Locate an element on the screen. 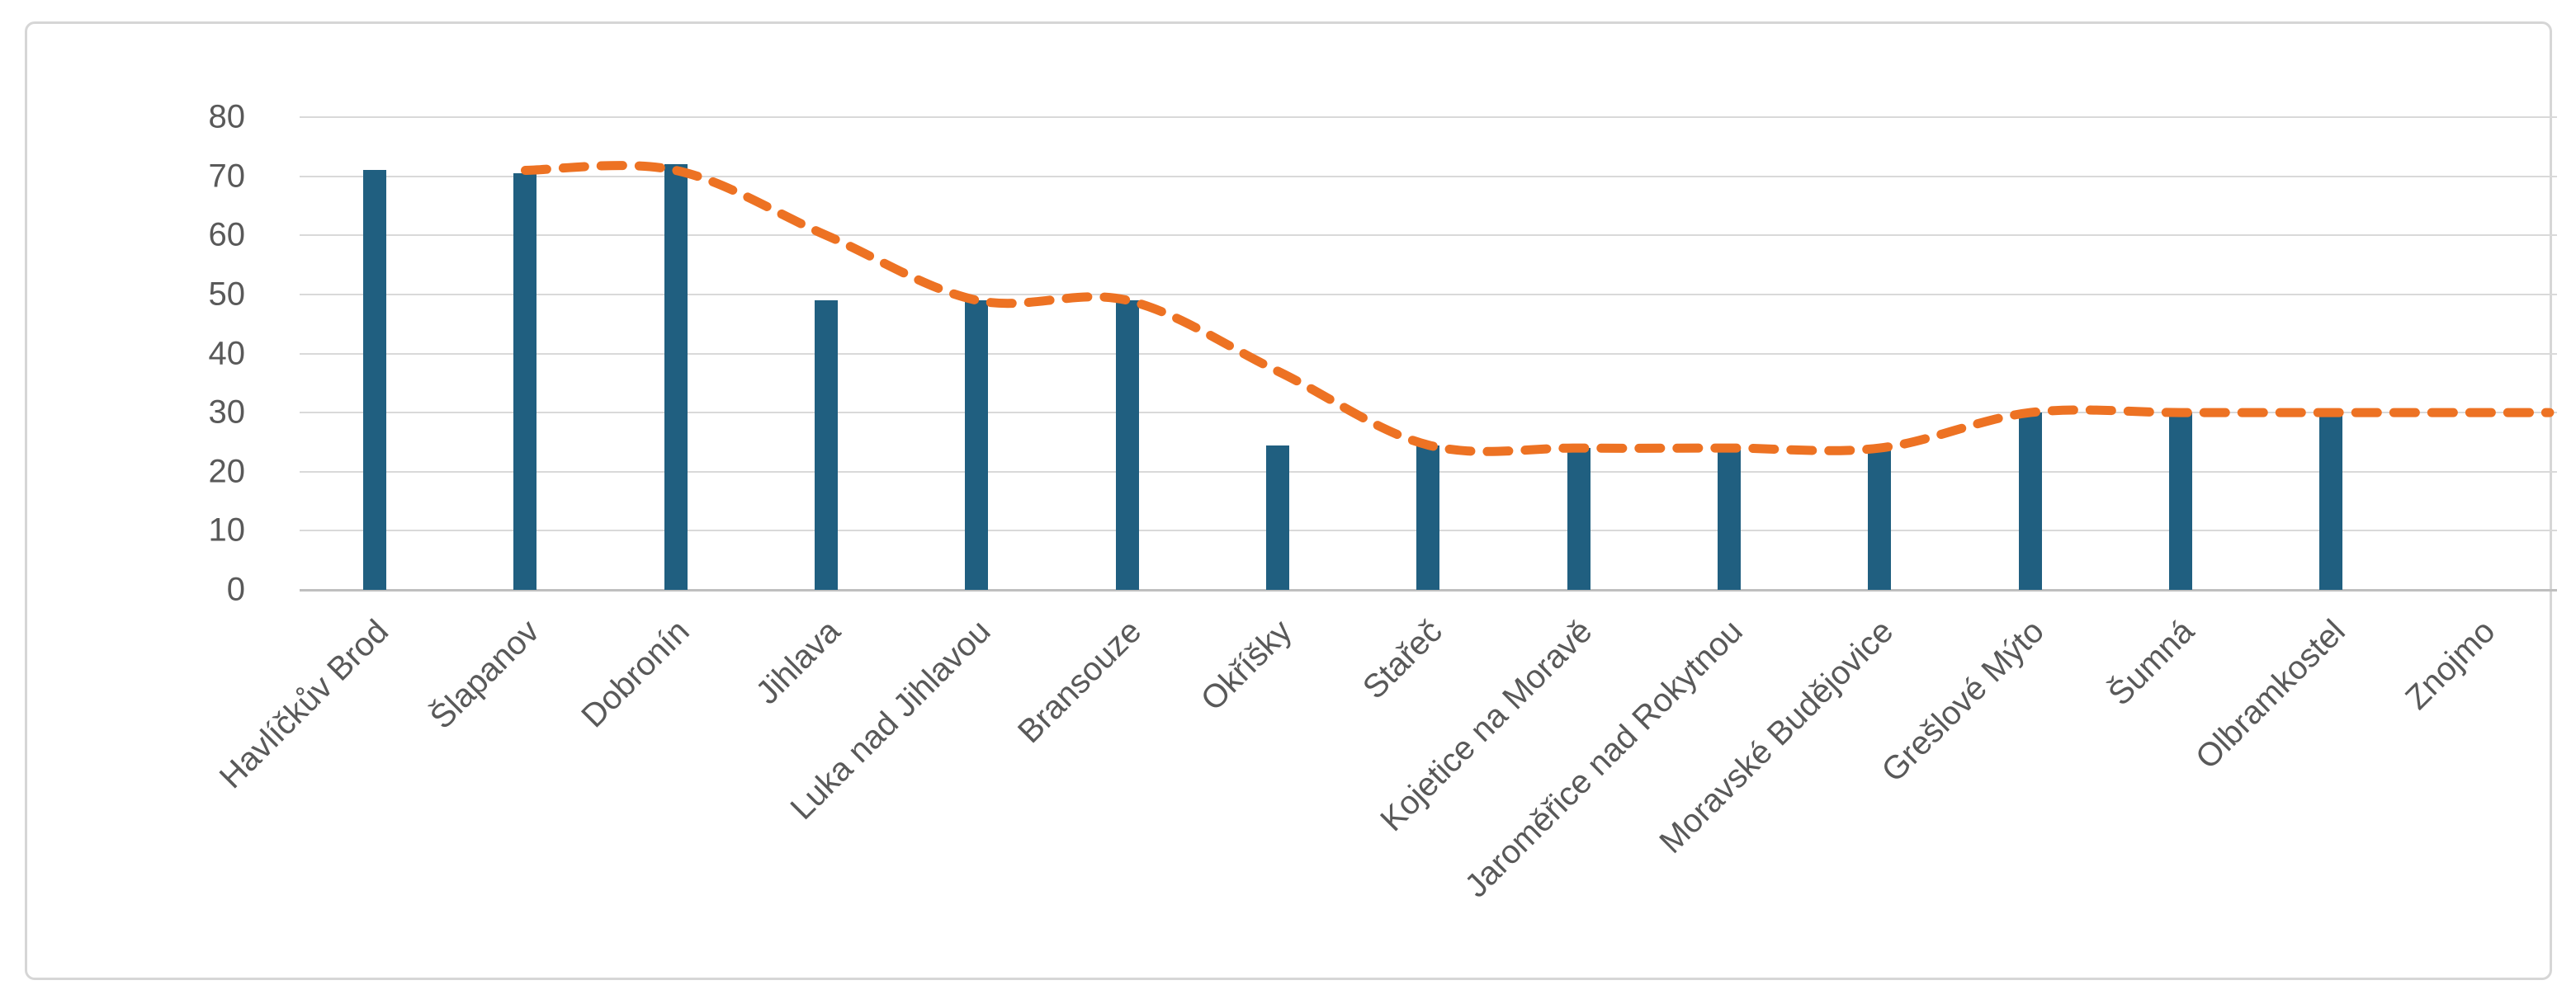  y-tick-label-60: 60 is located at coordinates (227, 234).